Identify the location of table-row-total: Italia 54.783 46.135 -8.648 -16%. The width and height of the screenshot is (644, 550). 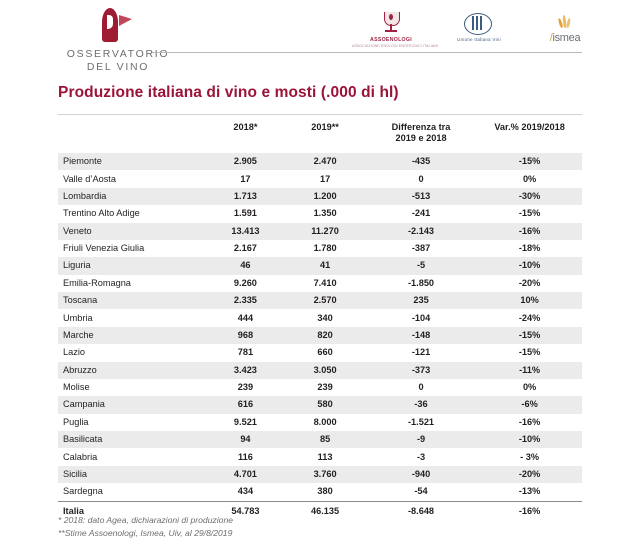
(320, 510).